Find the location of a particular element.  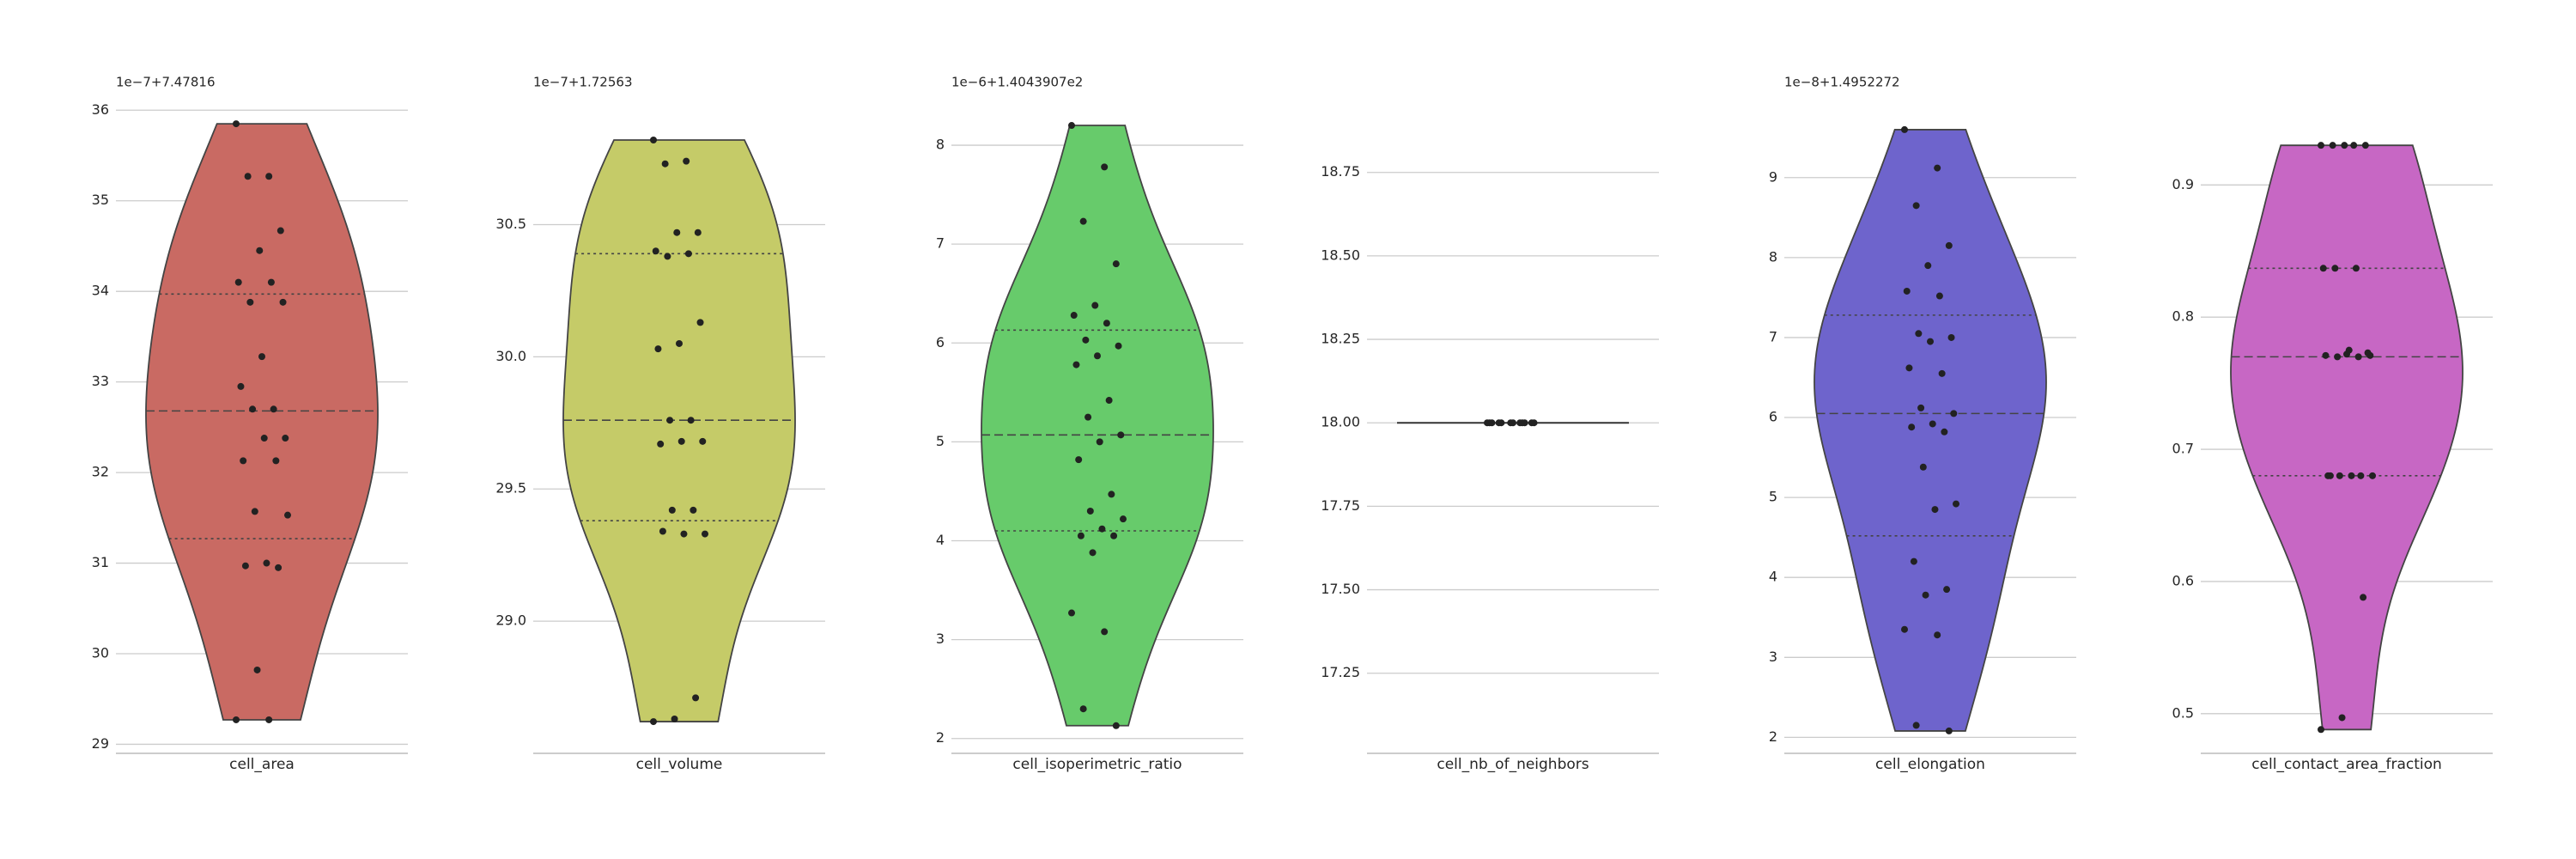

y-tick-label: 17.25 is located at coordinates (1341, 672).